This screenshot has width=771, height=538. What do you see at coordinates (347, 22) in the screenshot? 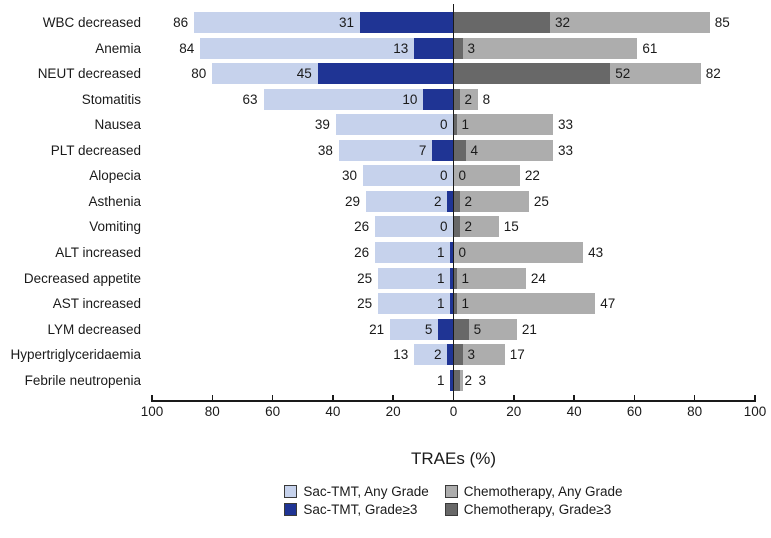
I see `value-label-sac-grade3: 31` at bounding box center [347, 22].